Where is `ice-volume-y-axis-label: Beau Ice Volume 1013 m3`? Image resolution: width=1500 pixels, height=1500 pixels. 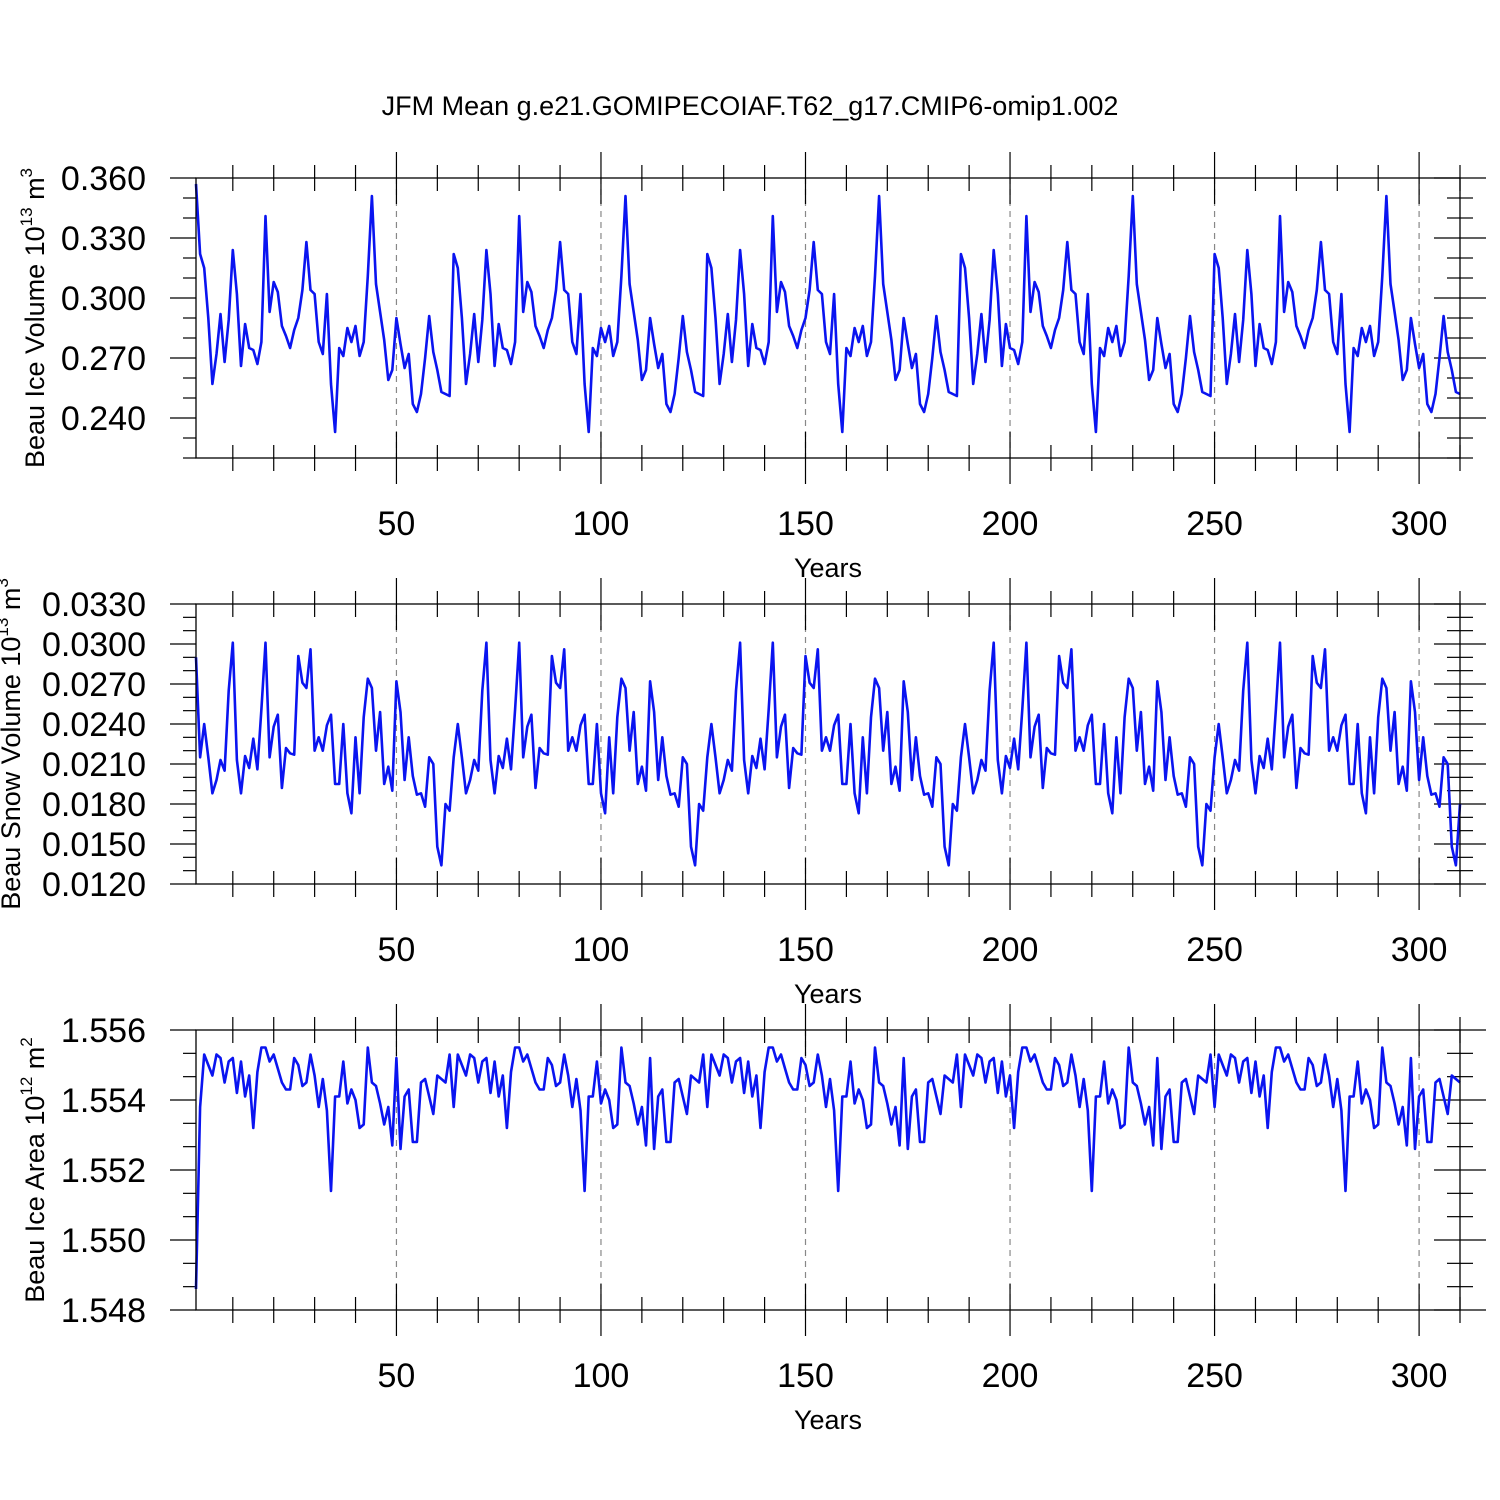 ice-volume-y-axis-label: Beau Ice Volume 1013 m3 is located at coordinates (33, 318).